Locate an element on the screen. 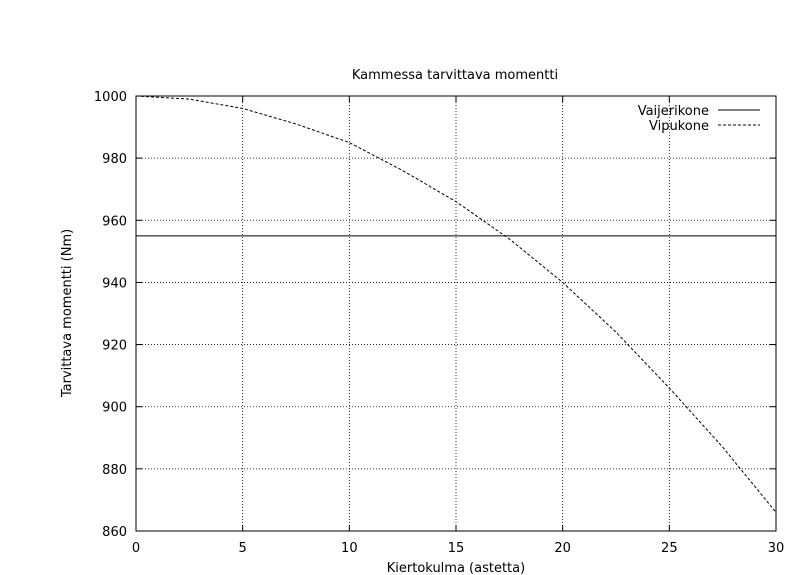  x-tick-label: 0 is located at coordinates (136, 548).